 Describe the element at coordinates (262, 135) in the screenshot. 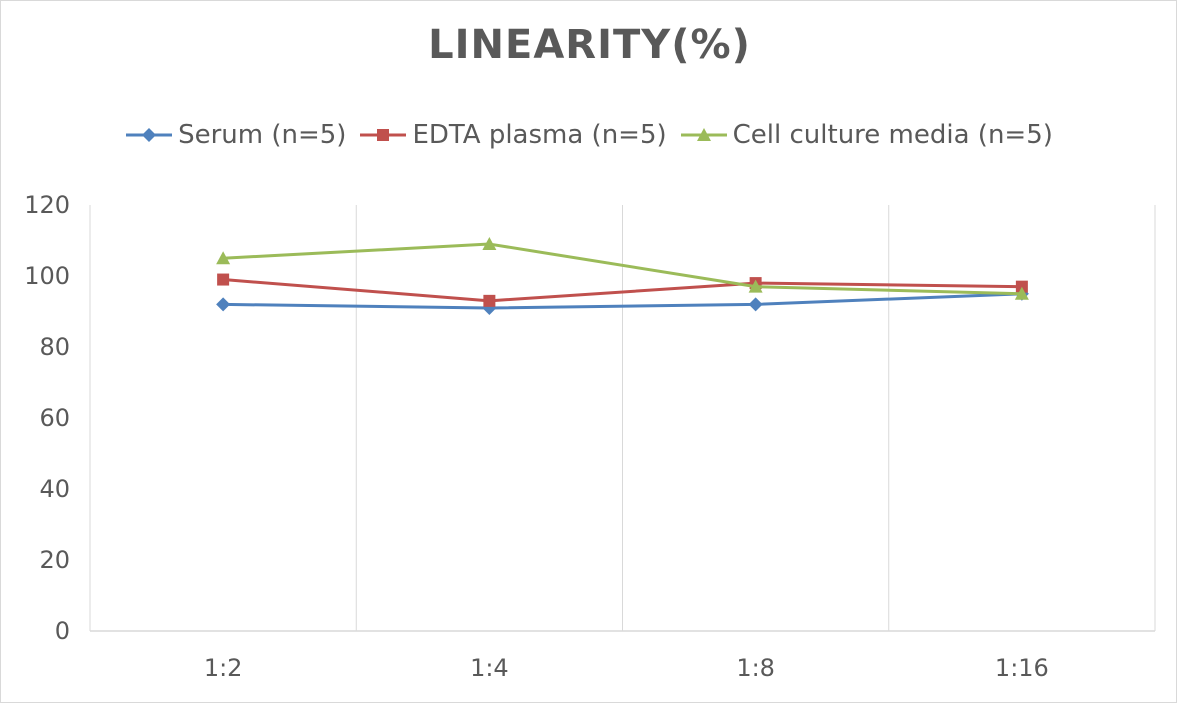

I see `legend-label-serum: Serum (n=5)` at that location.